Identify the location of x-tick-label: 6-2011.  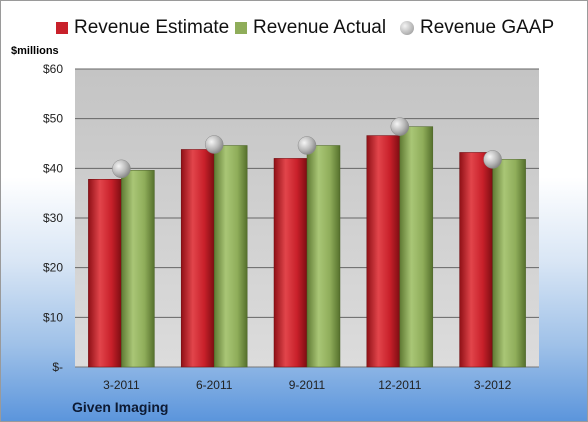
(214, 385).